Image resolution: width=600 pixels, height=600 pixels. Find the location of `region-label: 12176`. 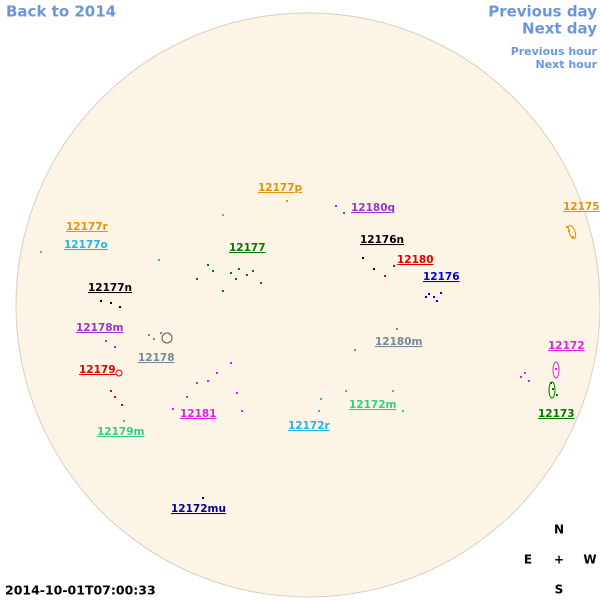

region-label: 12176 is located at coordinates (441, 277).